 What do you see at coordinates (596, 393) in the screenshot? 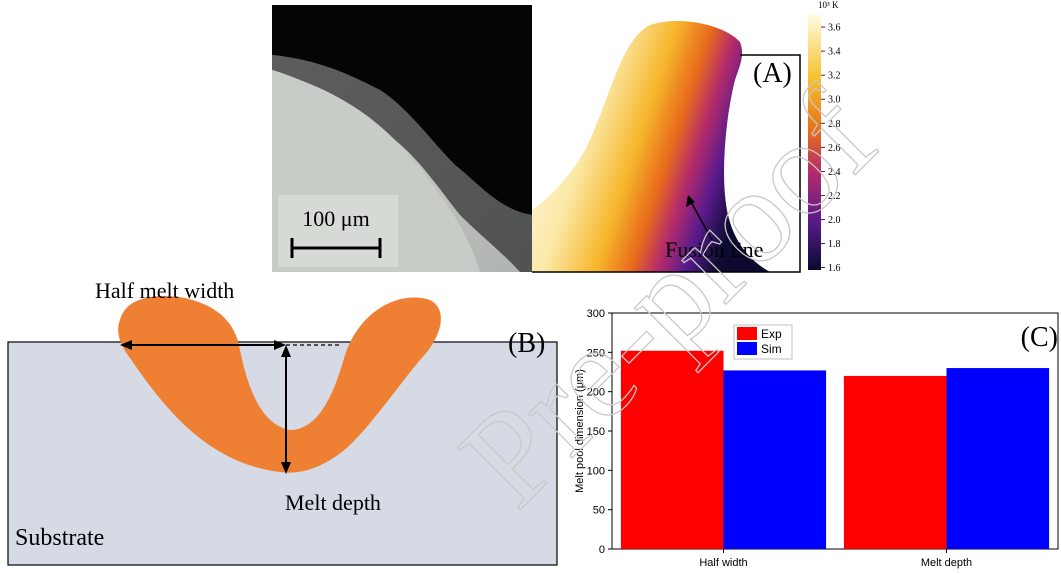
I see `y-tick-label: 200` at bounding box center [596, 393].